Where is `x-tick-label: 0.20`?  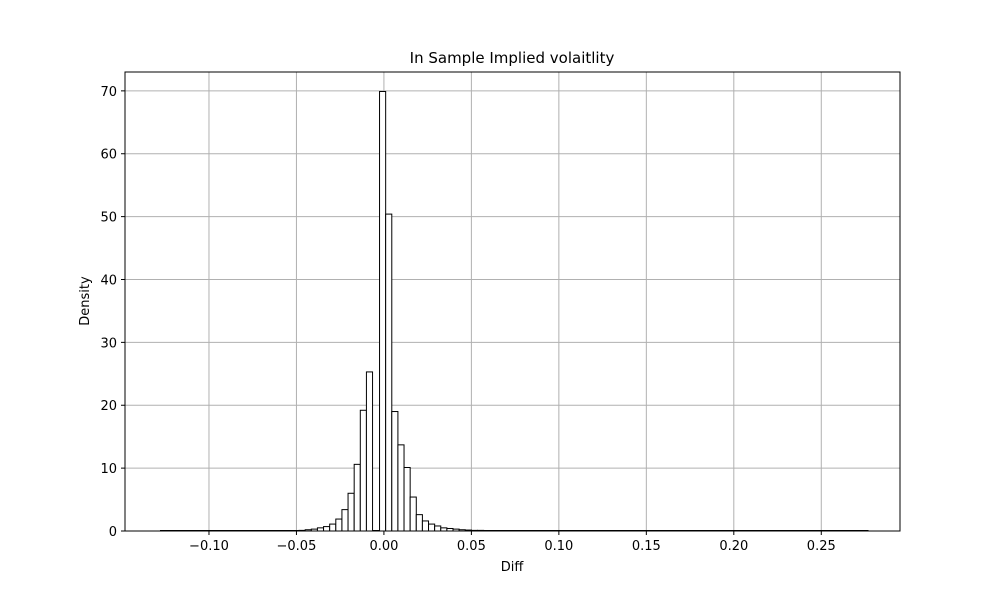 x-tick-label: 0.20 is located at coordinates (733, 546).